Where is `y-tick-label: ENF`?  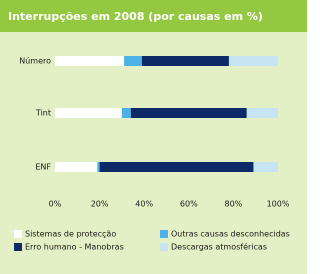 y-tick-label: ENF is located at coordinates (43, 167).